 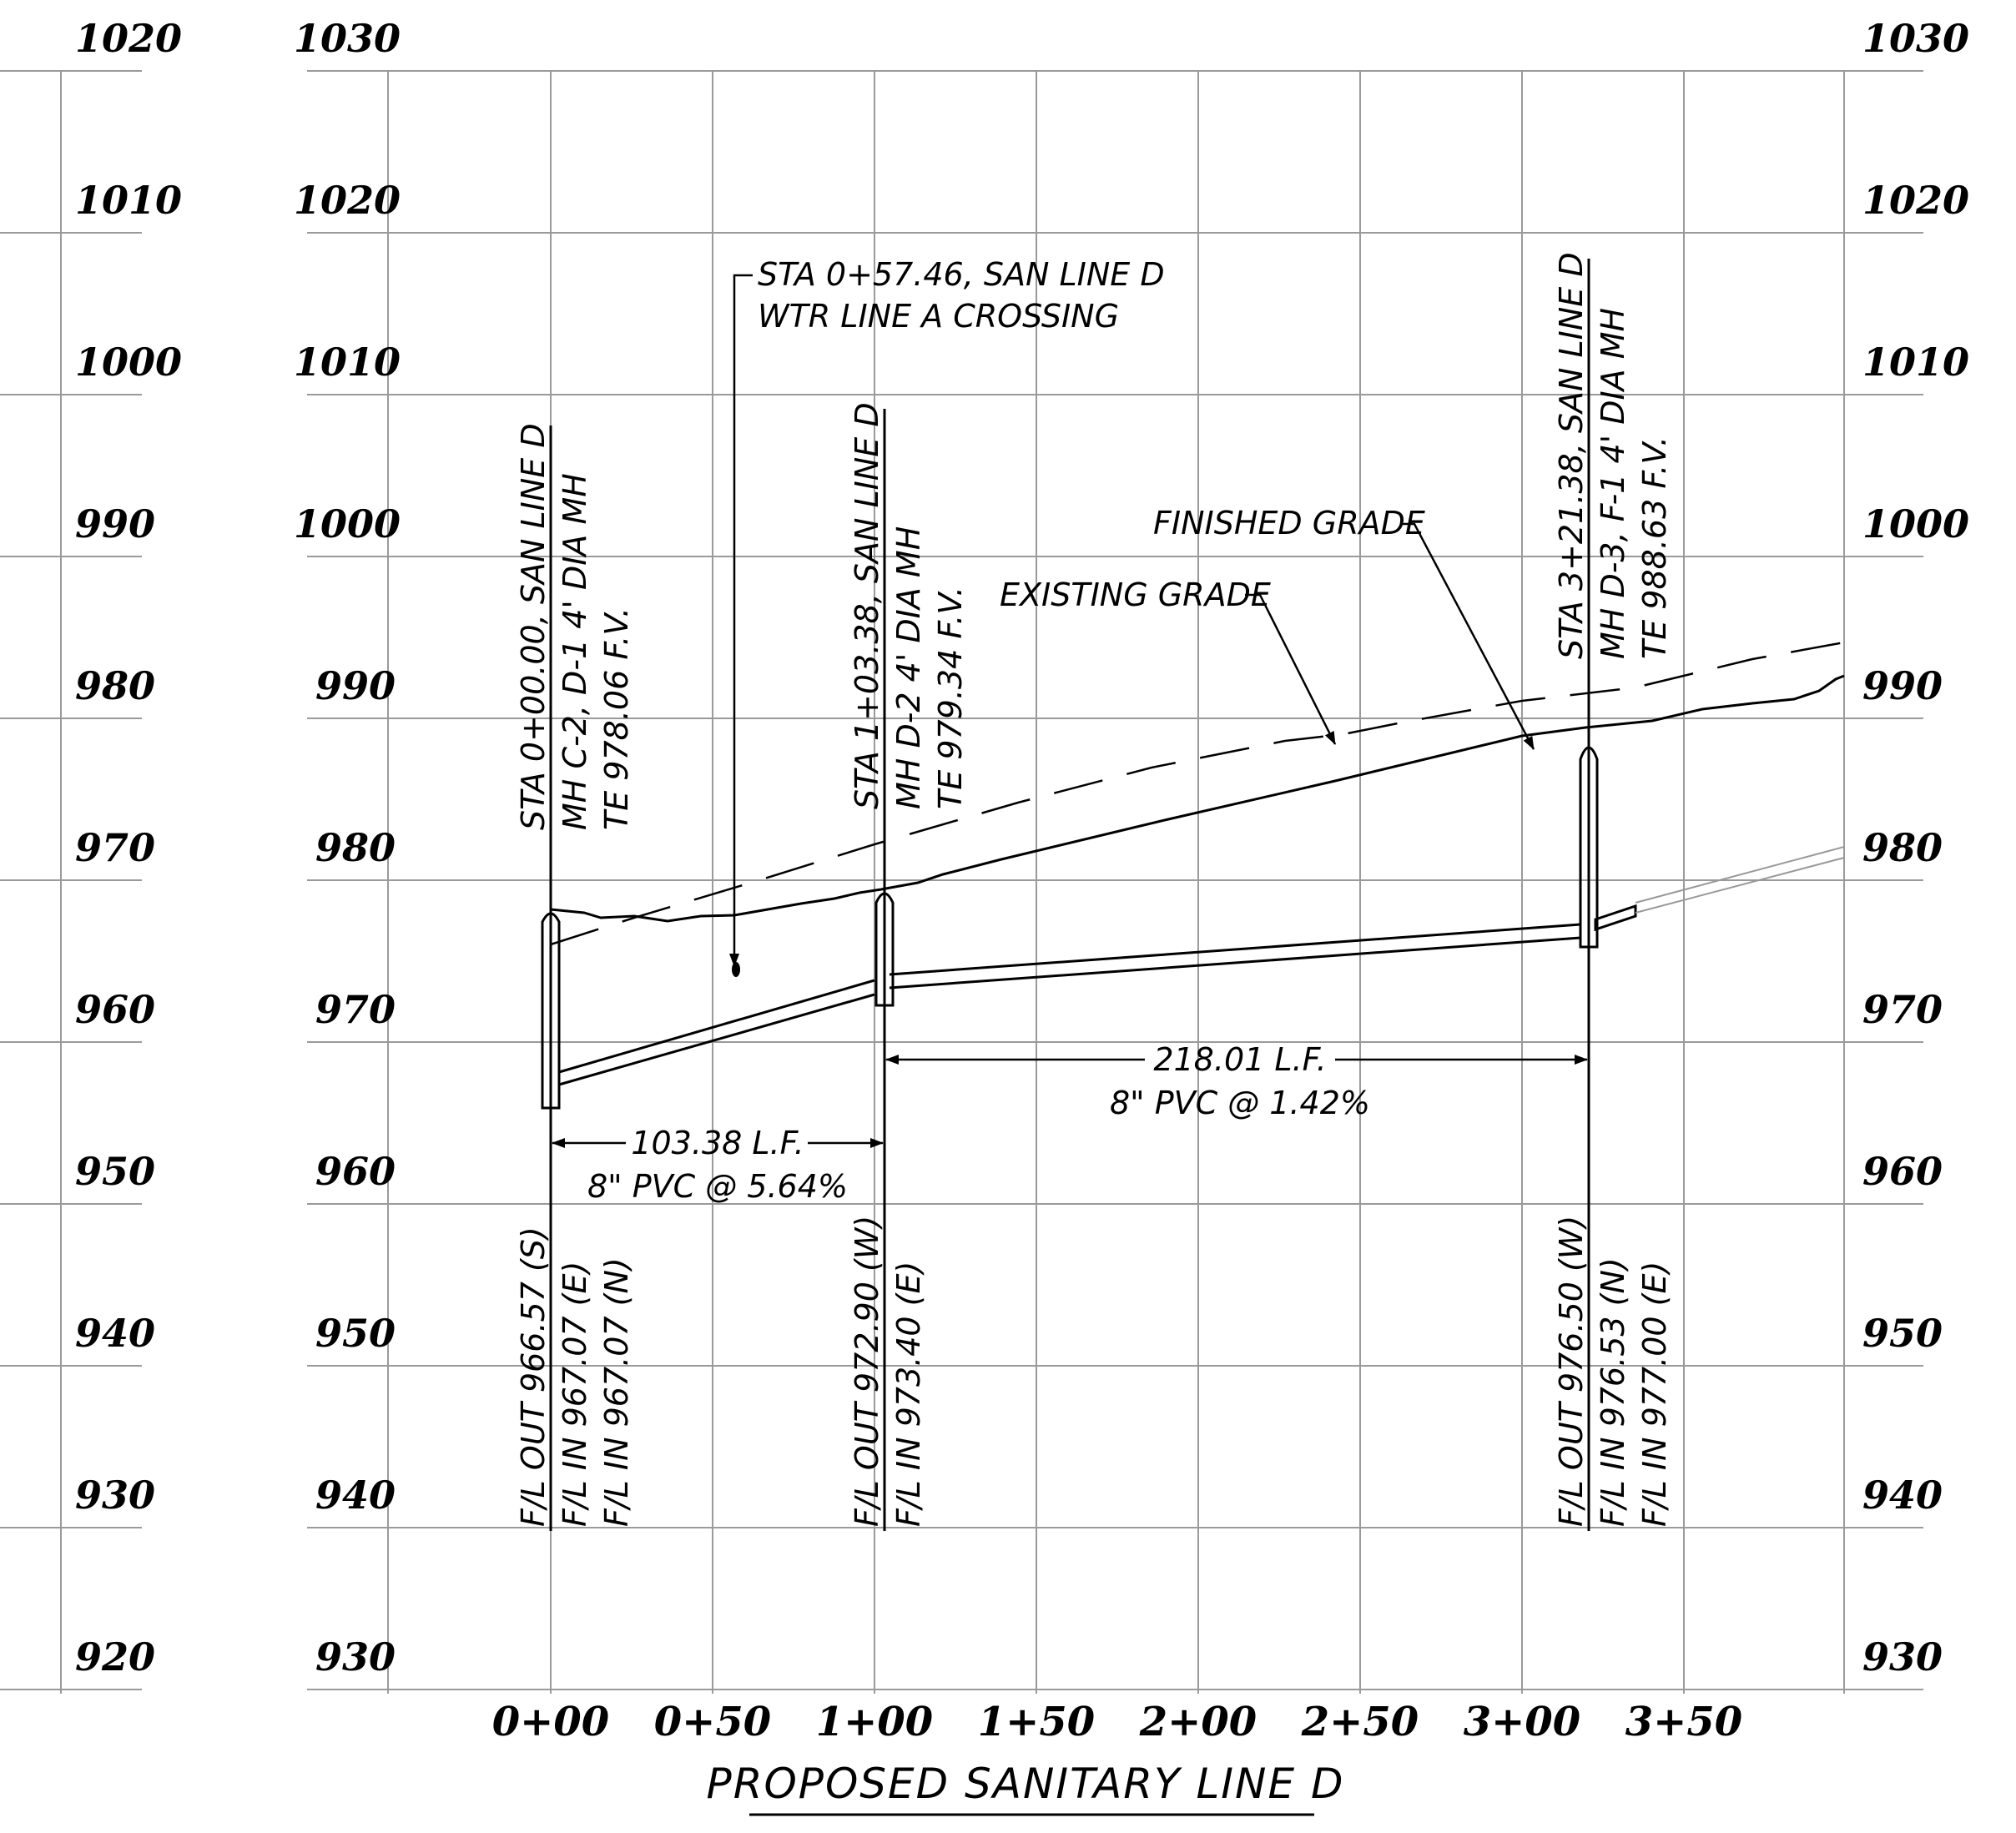 I want to click on flowline-label: F/L IN 967.07 (N), so click(x=616, y=1392).